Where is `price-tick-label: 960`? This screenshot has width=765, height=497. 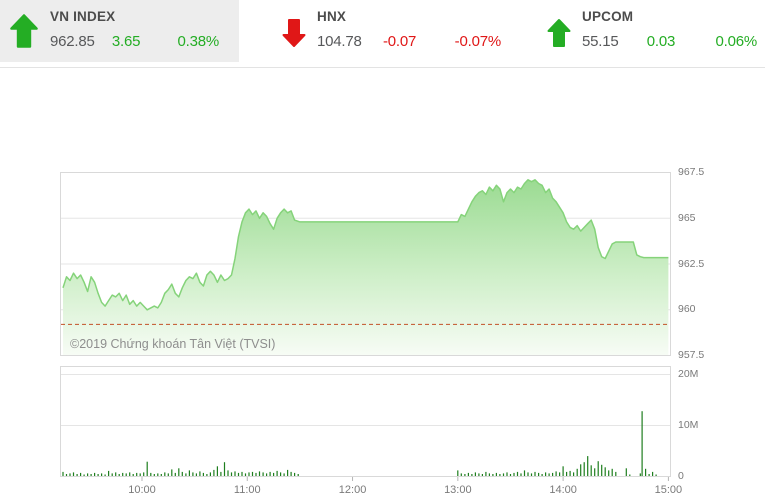 price-tick-label: 960 is located at coordinates (687, 309).